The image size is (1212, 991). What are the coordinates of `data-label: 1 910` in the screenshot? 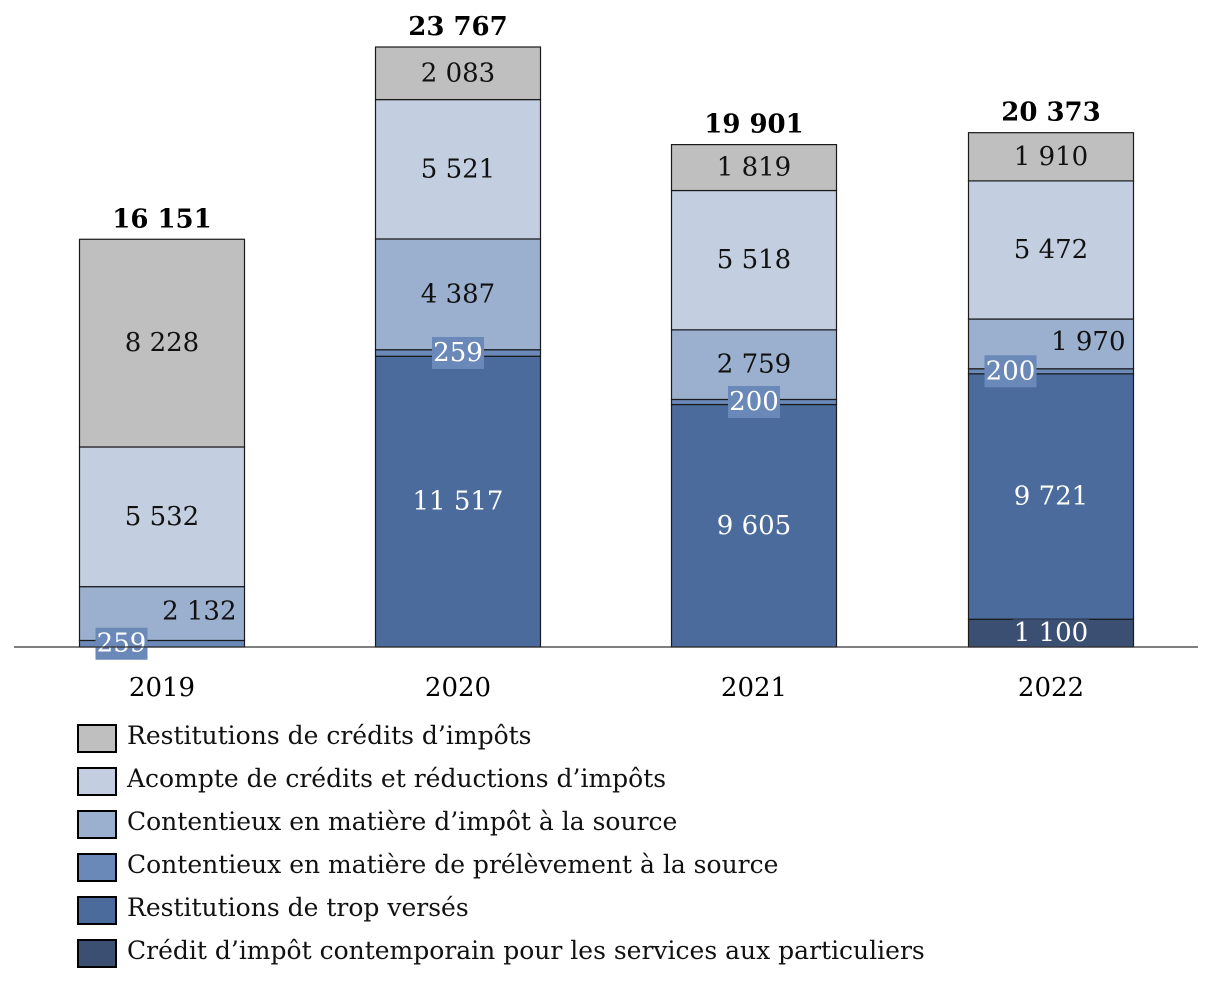 It's located at (1051, 157).